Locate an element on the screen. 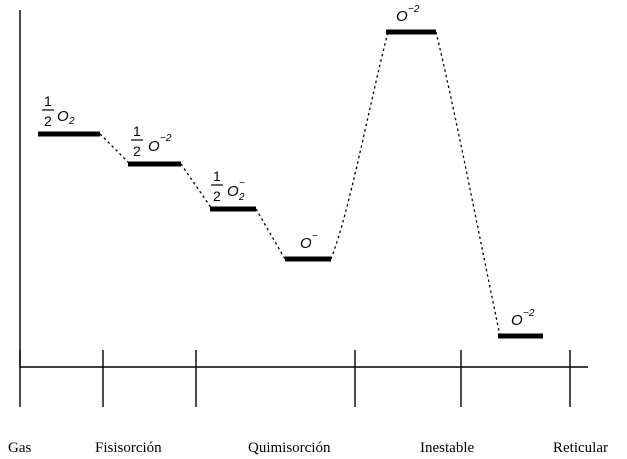  level-label-quimisorcion-1: 1 2 O 2 − is located at coordinates (228, 186).